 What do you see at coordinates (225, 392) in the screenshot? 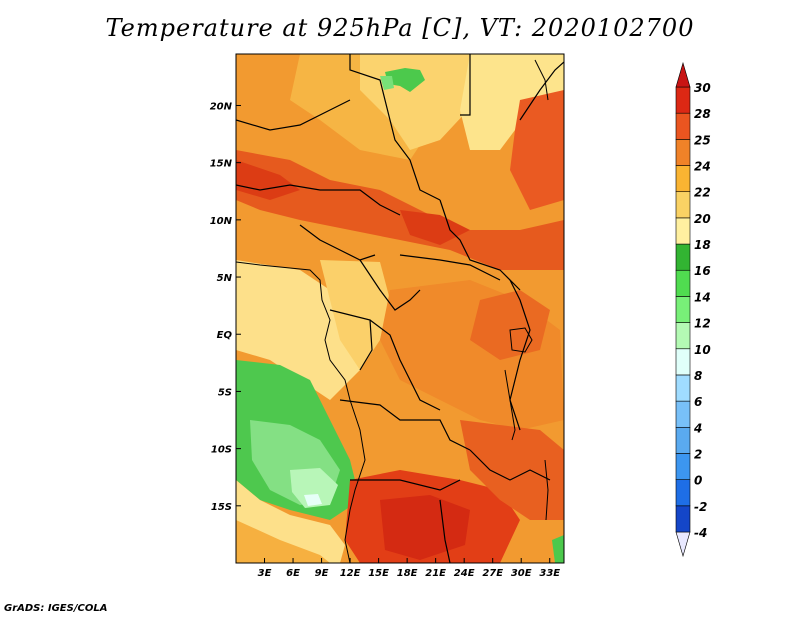
I see `y-tick-label: 5S` at bounding box center [225, 392].